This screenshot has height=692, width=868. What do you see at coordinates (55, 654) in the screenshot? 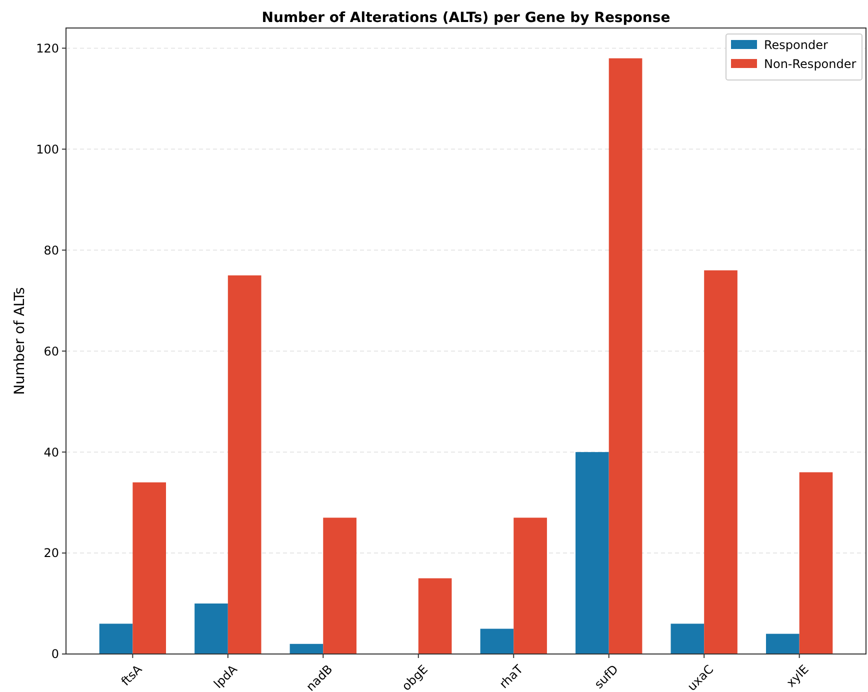
I see `y-tick-label: 0` at bounding box center [55, 654].